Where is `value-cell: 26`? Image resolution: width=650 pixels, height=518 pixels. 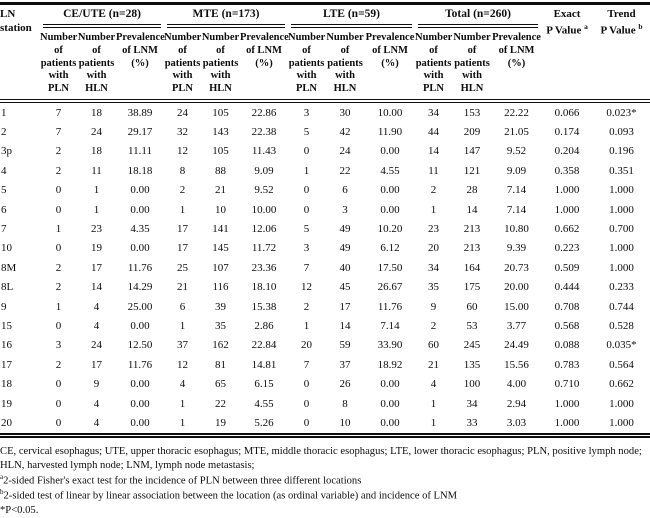
value-cell: 26 is located at coordinates (345, 384).